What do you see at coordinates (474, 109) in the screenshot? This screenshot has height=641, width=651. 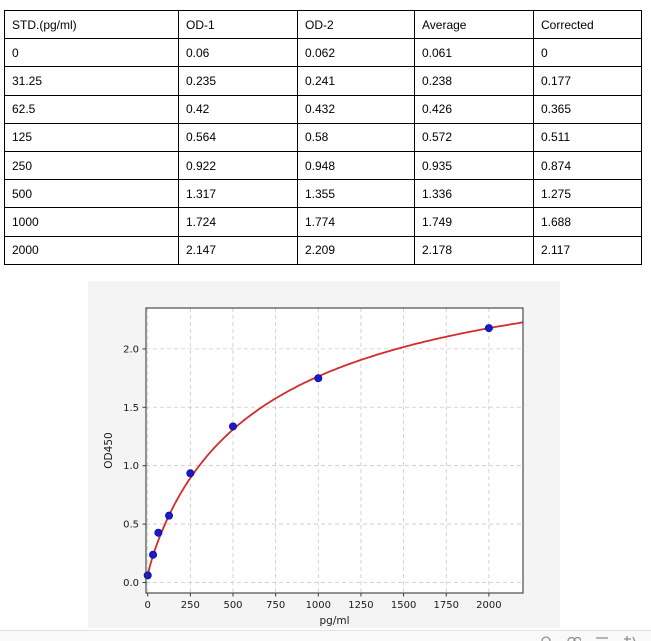 I see `table-cell: 0.426` at bounding box center [474, 109].